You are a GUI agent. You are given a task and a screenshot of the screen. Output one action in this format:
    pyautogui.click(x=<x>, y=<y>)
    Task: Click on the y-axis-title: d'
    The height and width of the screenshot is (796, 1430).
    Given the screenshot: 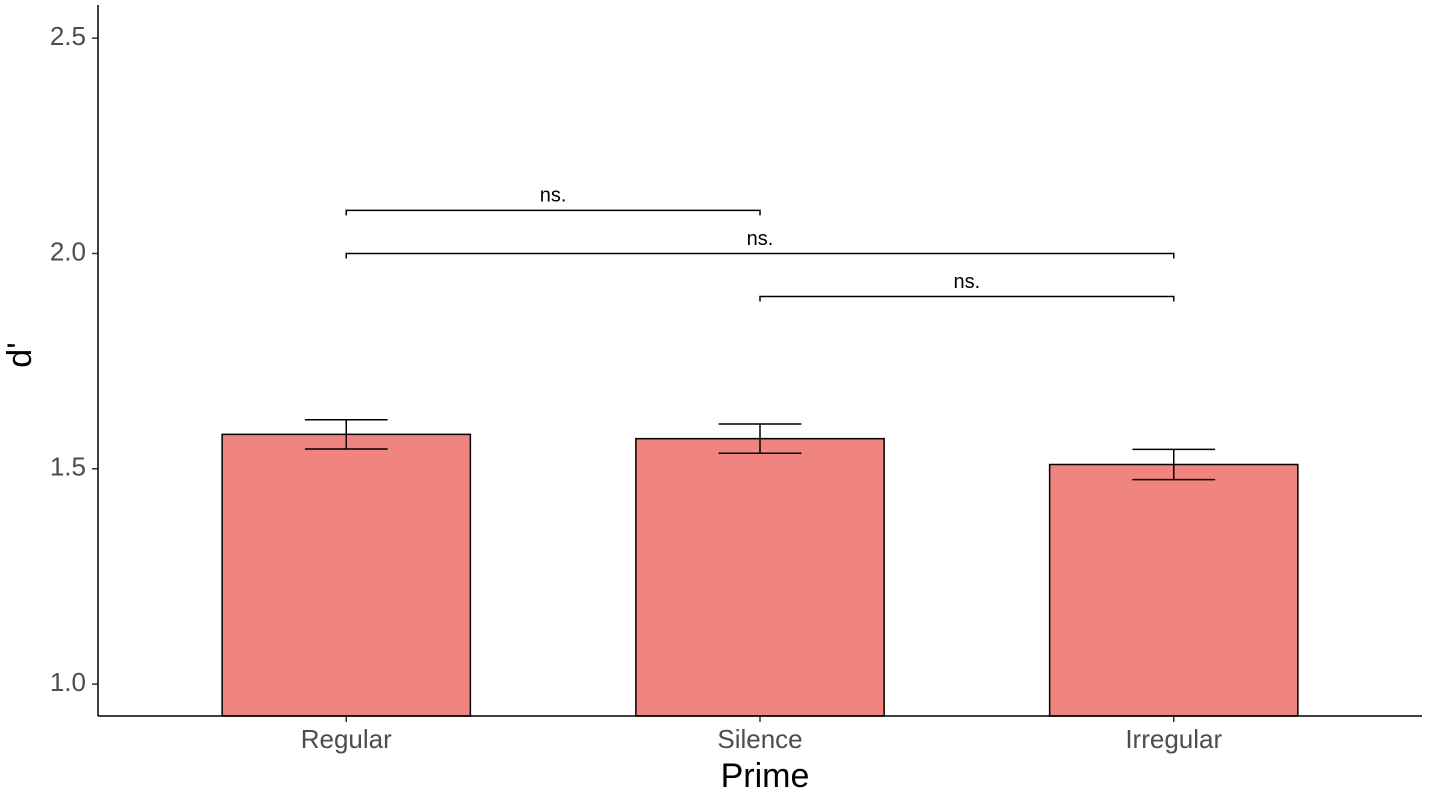 What is the action you would take?
    pyautogui.click(x=20, y=354)
    